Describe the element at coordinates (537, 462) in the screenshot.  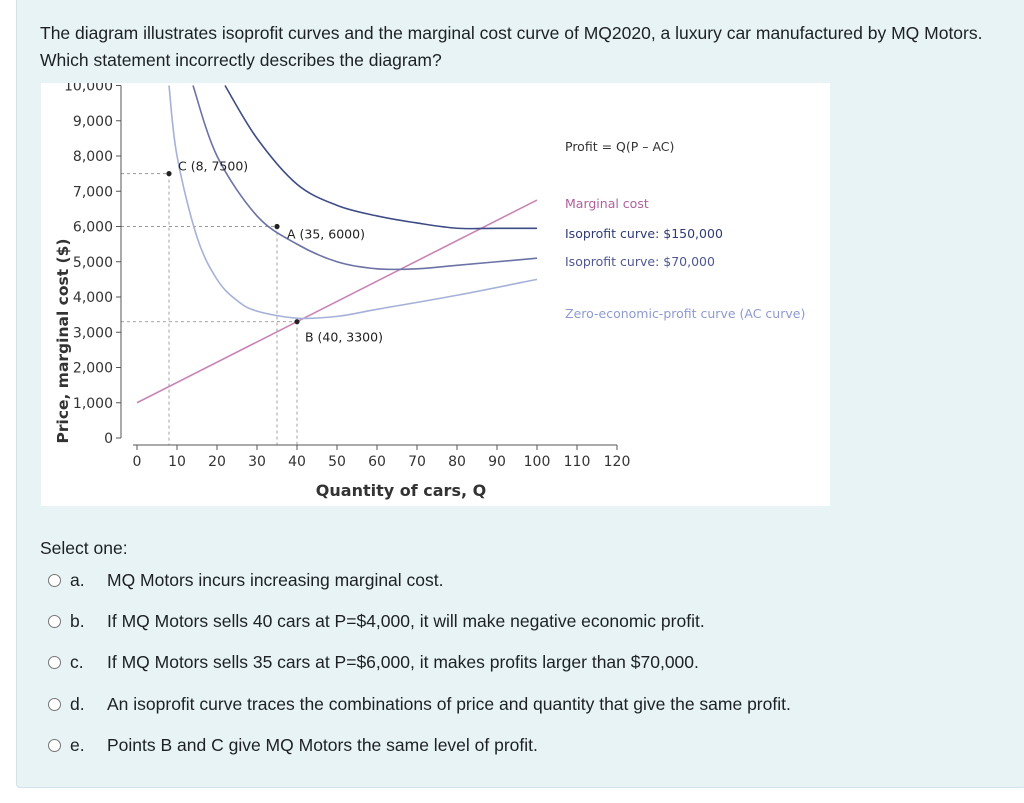
I see `x-tick-label: 100` at that location.